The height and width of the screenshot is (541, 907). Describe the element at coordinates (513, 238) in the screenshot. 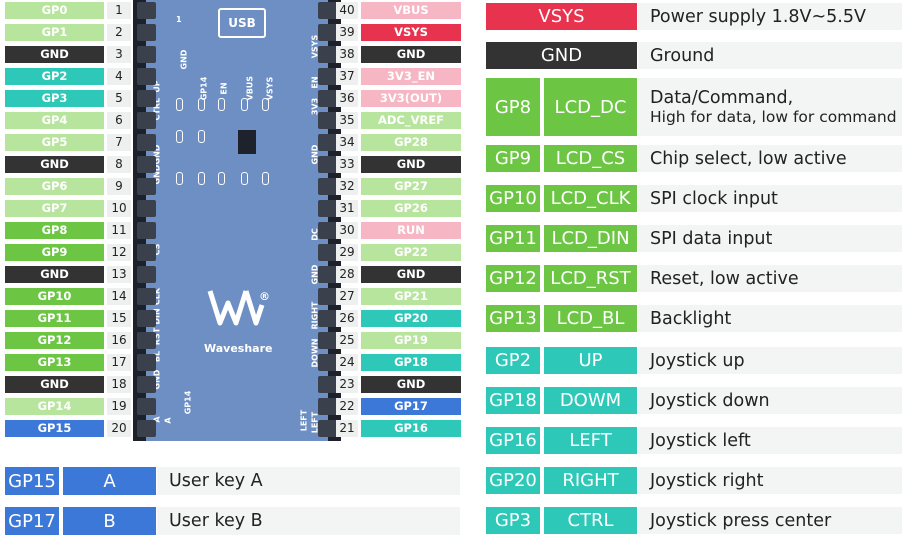

I see `function-pin-cell: GP11` at that location.